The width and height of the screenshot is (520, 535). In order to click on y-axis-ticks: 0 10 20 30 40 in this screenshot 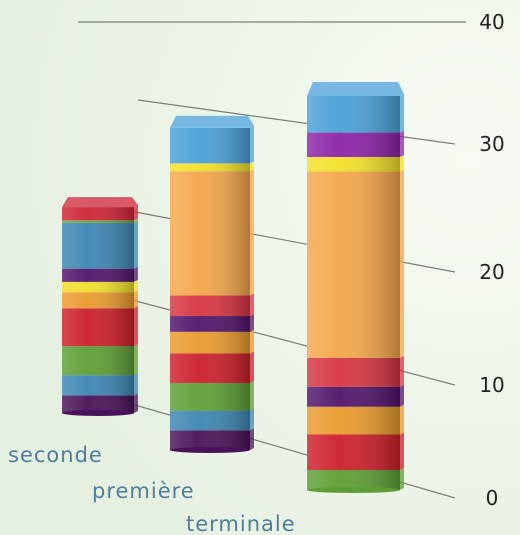, I will do `click(491, 260)`.